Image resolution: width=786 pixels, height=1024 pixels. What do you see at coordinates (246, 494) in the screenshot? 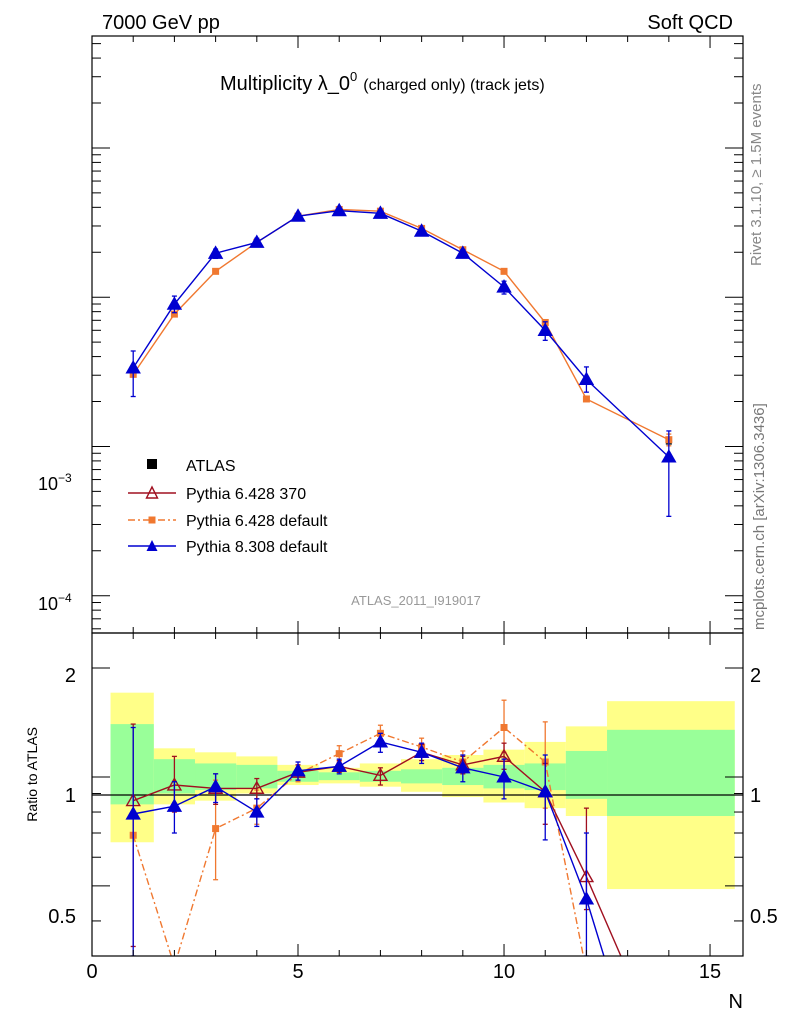
I see `legend-label-p6-370: Pythia 6.428 370` at bounding box center [246, 494].